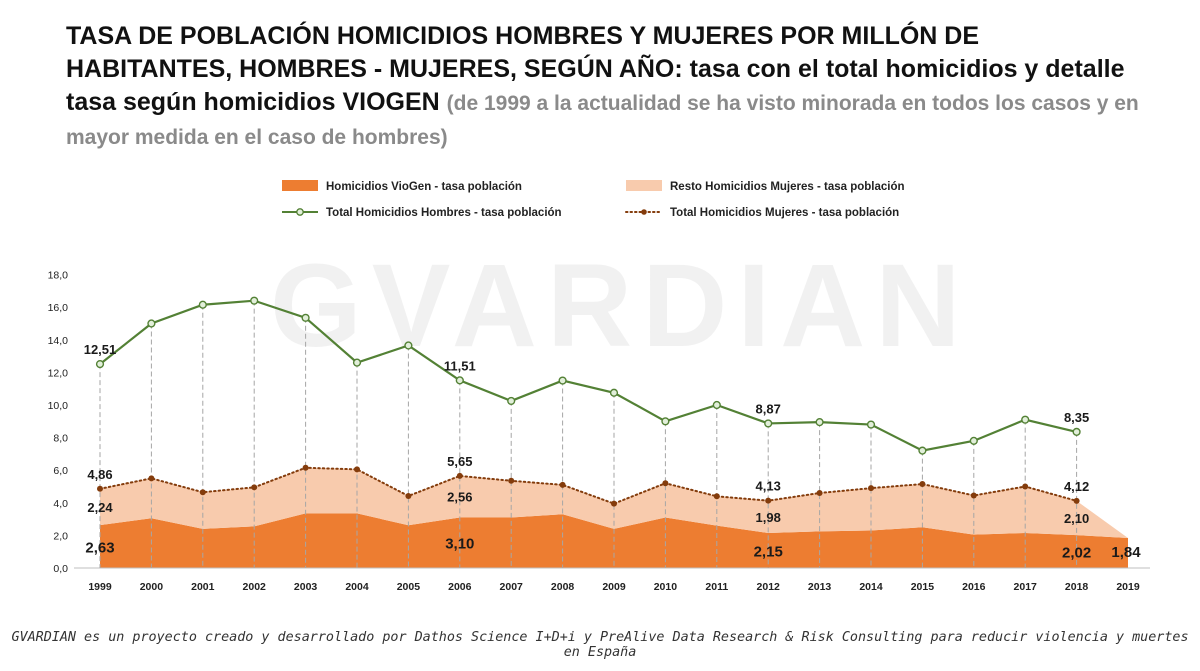 Image resolution: width=1200 pixels, height=671 pixels. What do you see at coordinates (306, 587) in the screenshot?
I see `x-tick-label: 2003` at bounding box center [306, 587].